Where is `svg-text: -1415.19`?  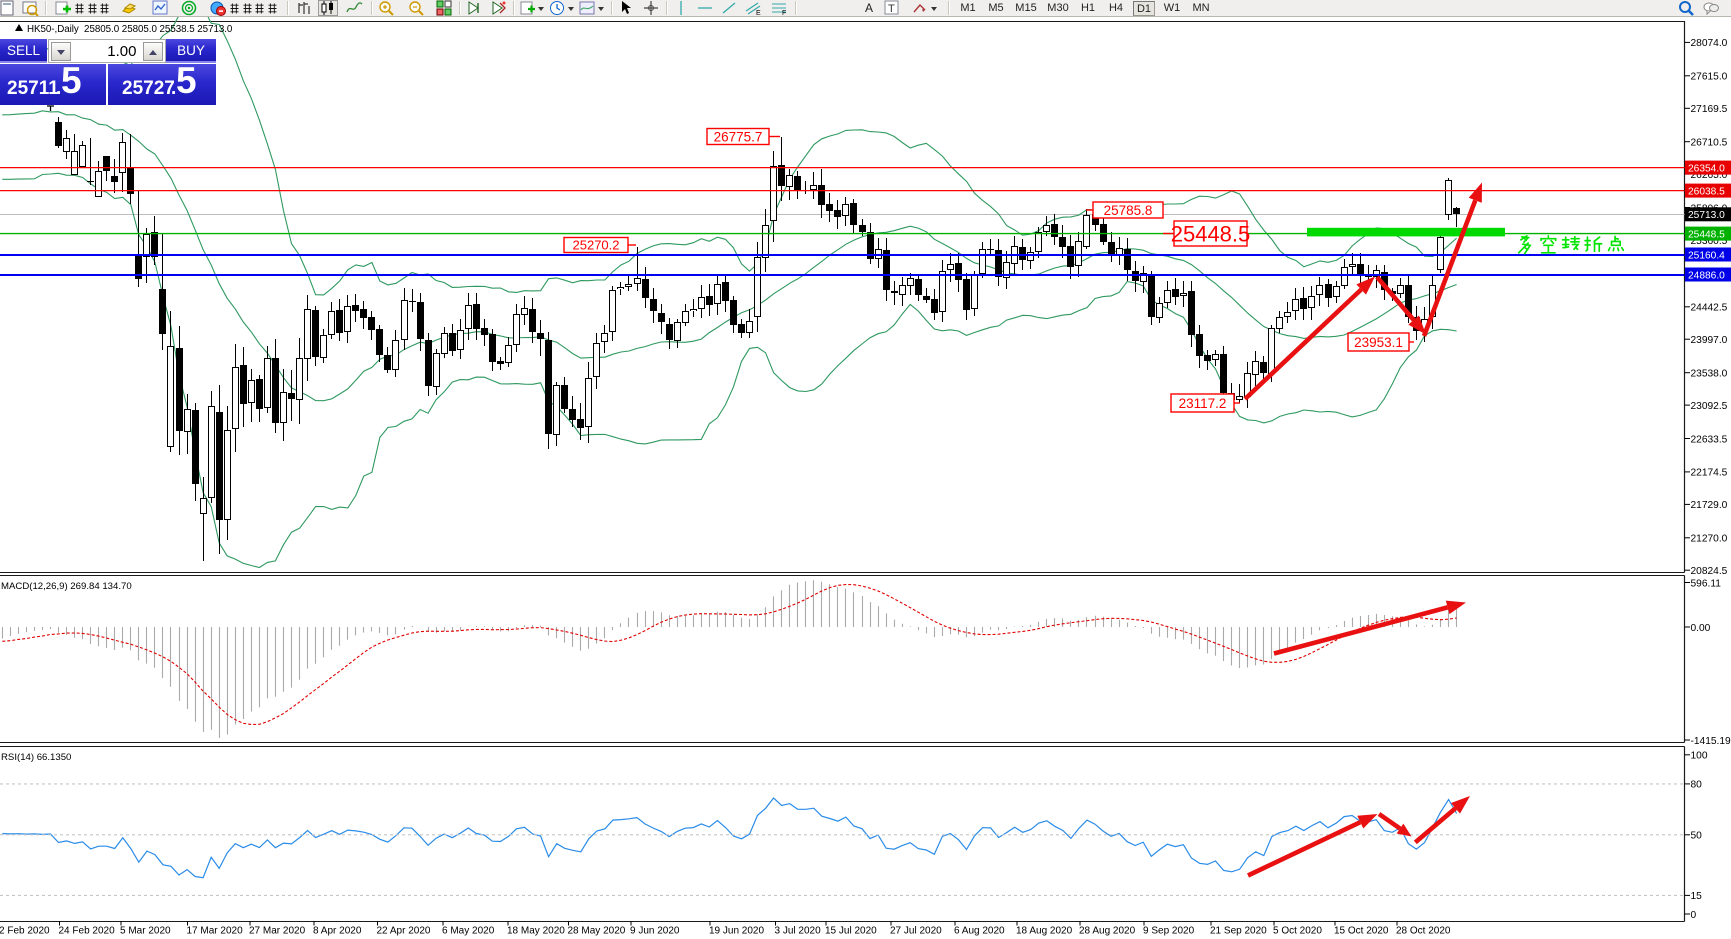
svg-text: -1415.19 is located at coordinates (1711, 741).